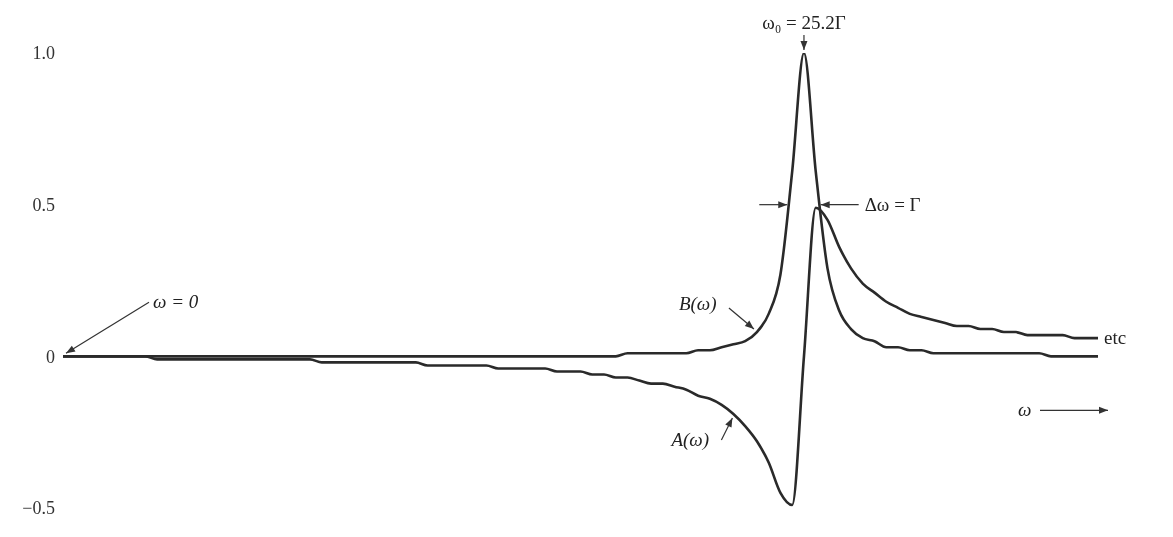  Describe the element at coordinates (1115, 338) in the screenshot. I see `text: etc` at that location.